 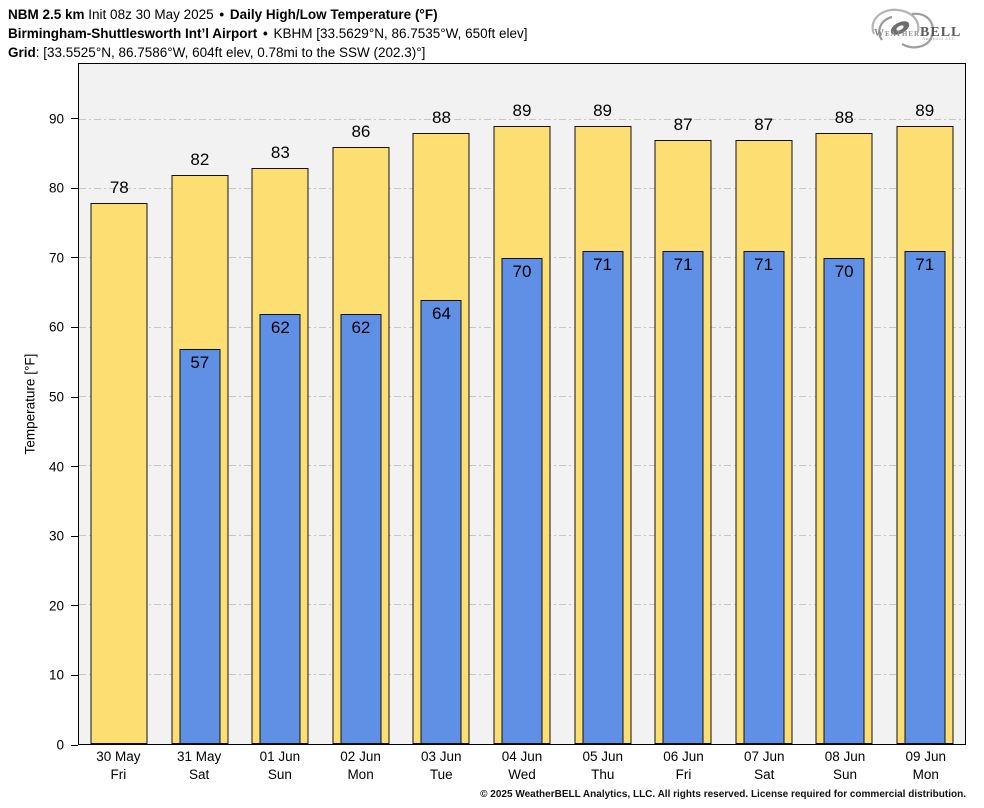 I want to click on init-time: Init 08z 30 May 2025, so click(x=151, y=14).